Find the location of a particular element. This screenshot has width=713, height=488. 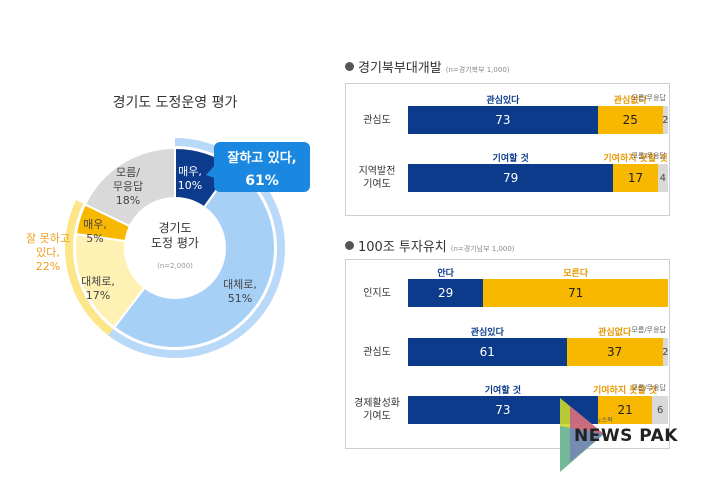

stacked-bar: 29 71 is located at coordinates (538, 293).